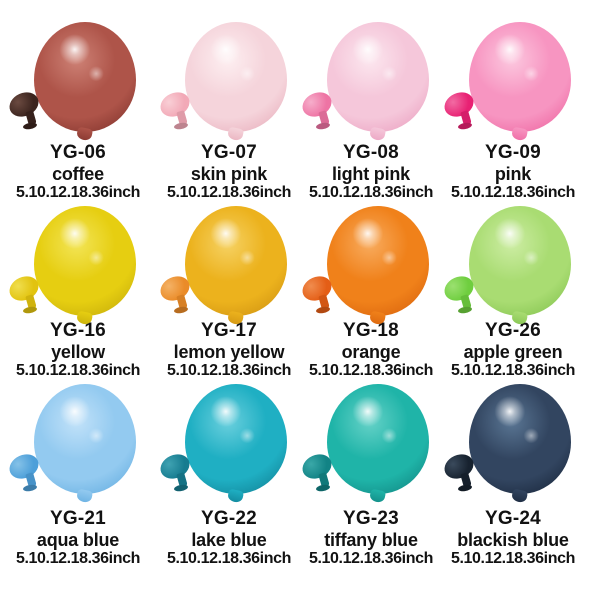 Image resolution: width=600 pixels, height=600 pixels. I want to click on color-name: pink, so click(513, 174).